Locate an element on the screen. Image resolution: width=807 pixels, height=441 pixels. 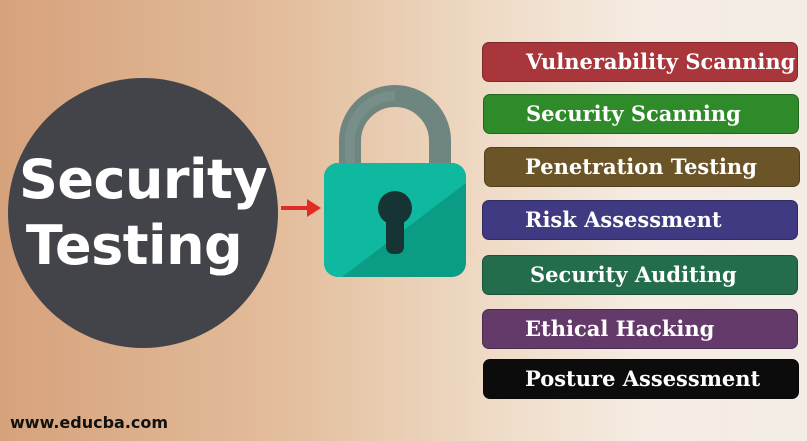
type-item-risk-assessment: Risk Assessment is located at coordinates (640, 220).